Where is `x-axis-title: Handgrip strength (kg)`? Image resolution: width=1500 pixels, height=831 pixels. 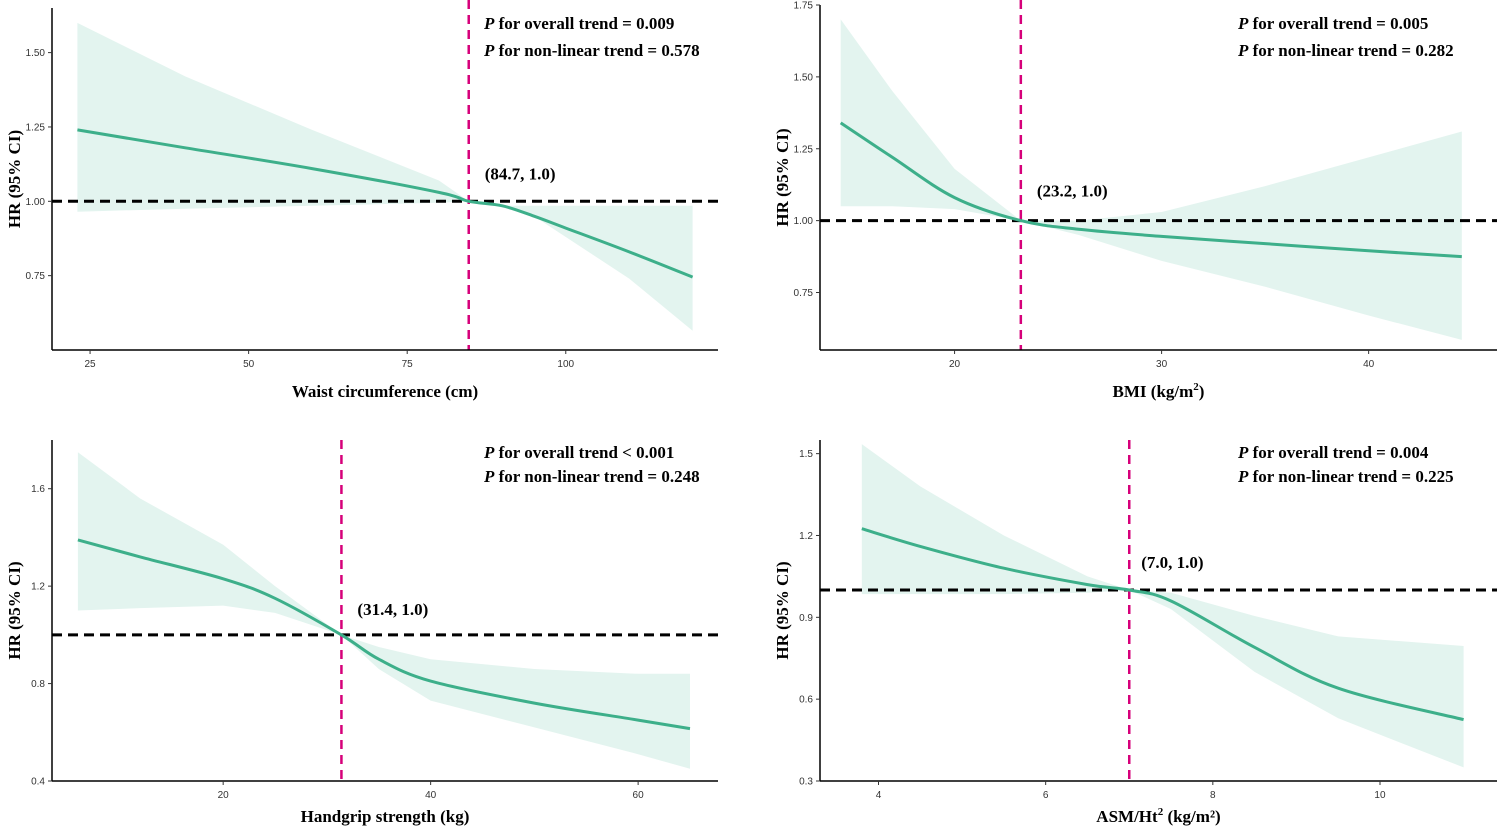 x-axis-title: Handgrip strength (kg) is located at coordinates (385, 816).